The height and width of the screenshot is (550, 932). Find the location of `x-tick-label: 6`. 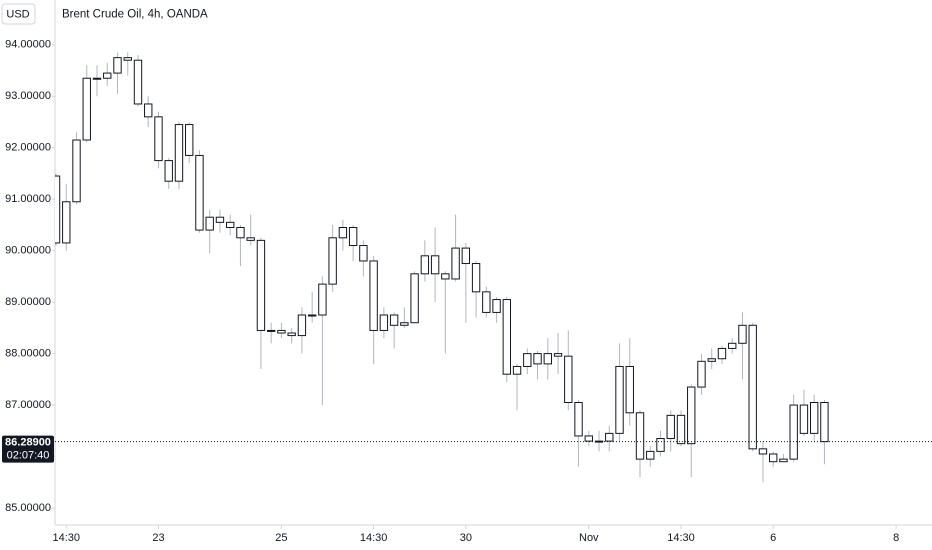

x-tick-label: 6 is located at coordinates (773, 538).